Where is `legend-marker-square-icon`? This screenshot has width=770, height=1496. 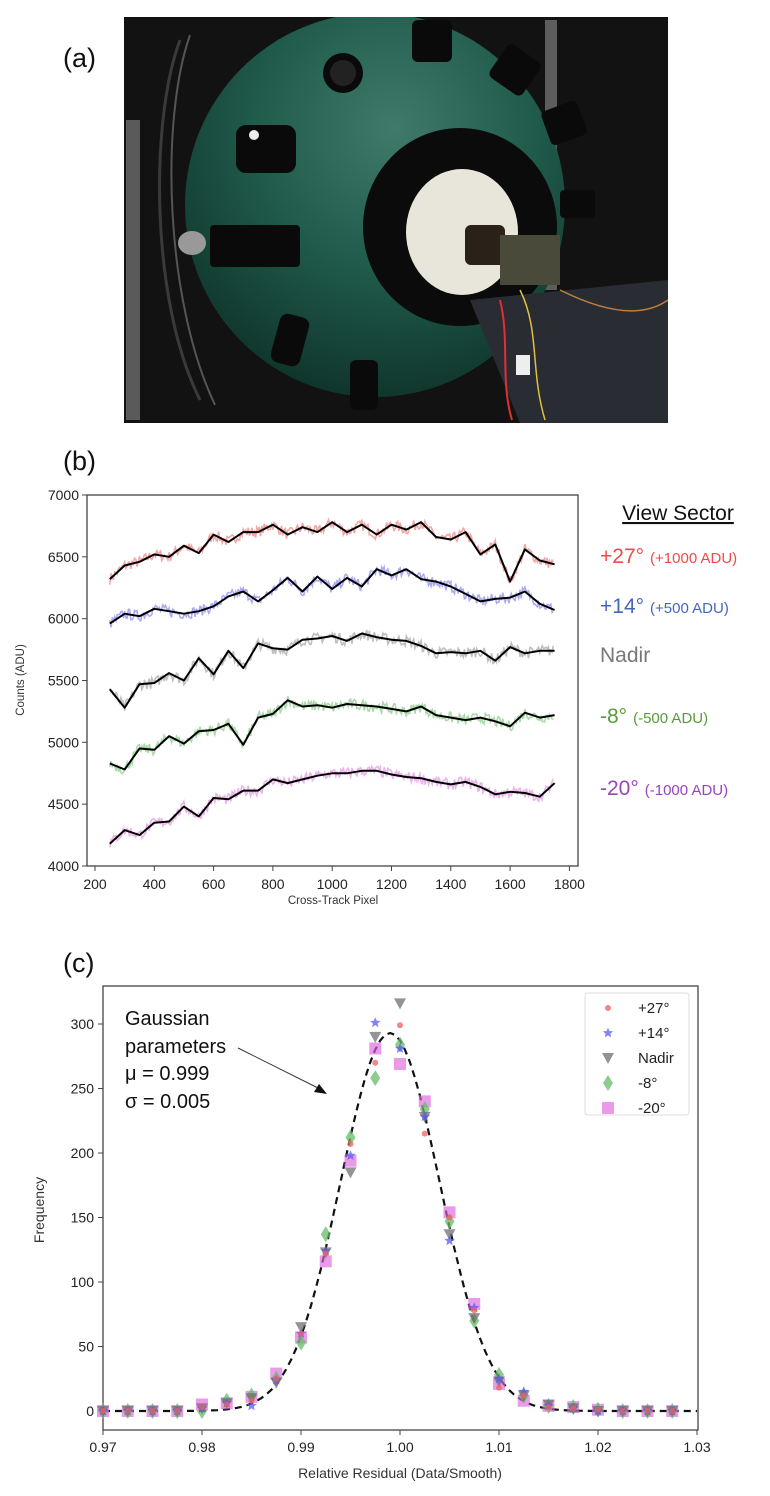 legend-marker-square-icon is located at coordinates (608, 1108).